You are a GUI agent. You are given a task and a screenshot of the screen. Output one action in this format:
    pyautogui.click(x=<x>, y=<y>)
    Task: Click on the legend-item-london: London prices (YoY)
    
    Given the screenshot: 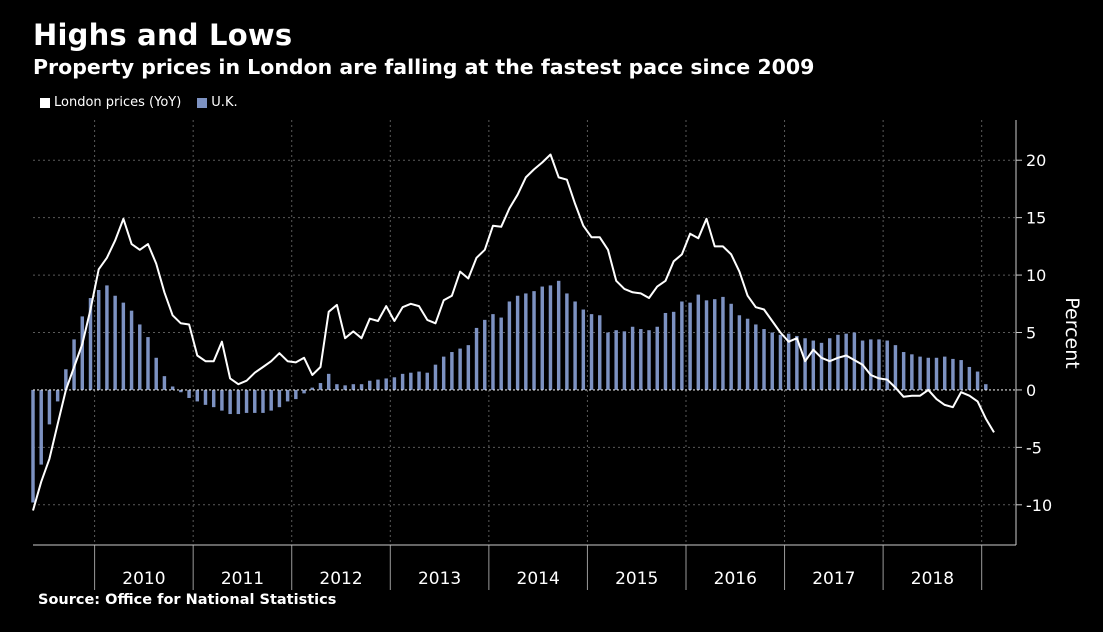 What is the action you would take?
    pyautogui.click(x=110, y=102)
    